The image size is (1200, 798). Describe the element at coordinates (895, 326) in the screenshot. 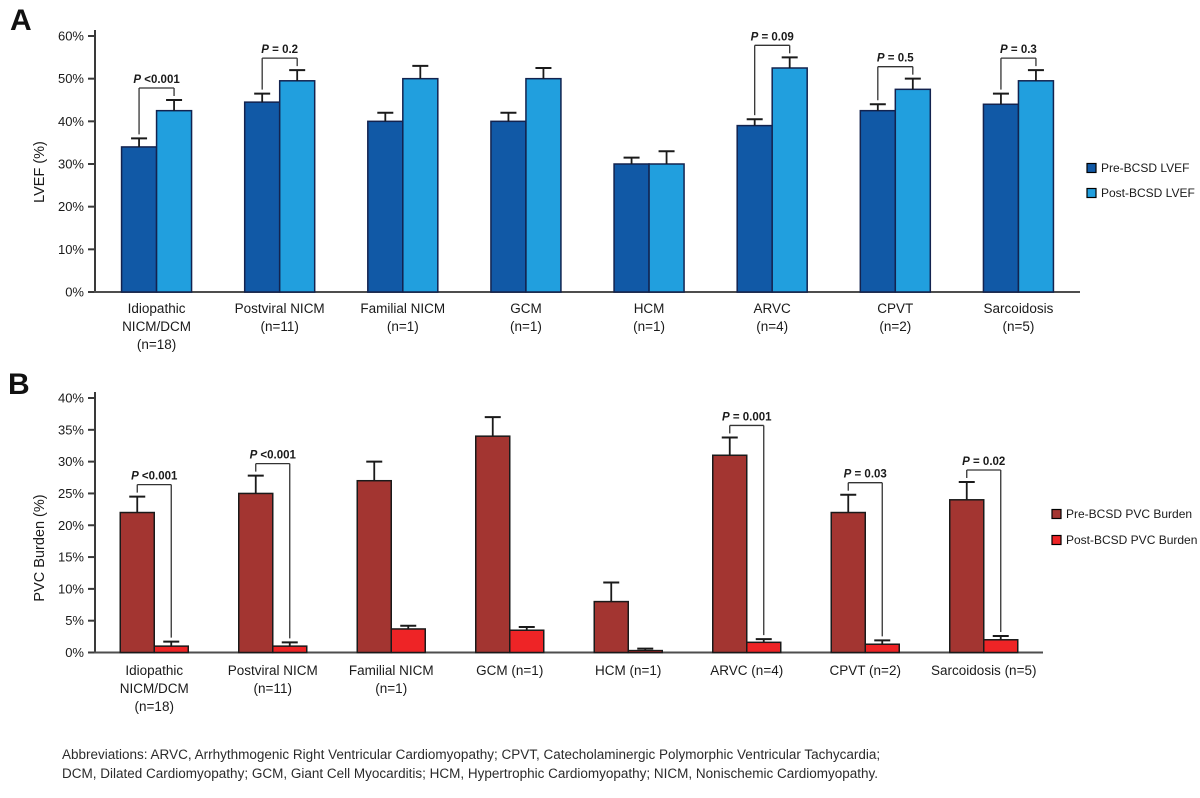

I see `category-label: (n=2)` at that location.